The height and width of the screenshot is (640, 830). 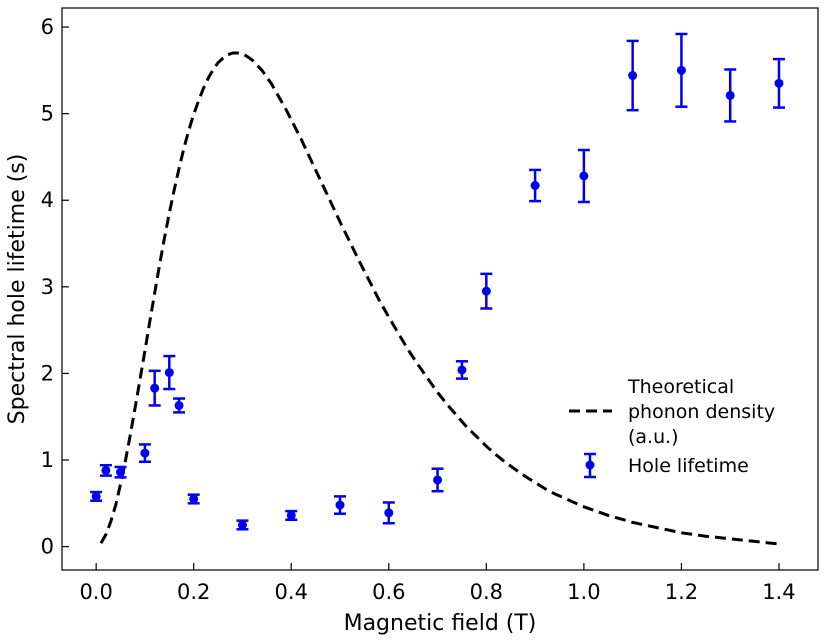 What do you see at coordinates (701, 412) in the screenshot?
I see `legend-theory-label-line2: phonon density` at bounding box center [701, 412].